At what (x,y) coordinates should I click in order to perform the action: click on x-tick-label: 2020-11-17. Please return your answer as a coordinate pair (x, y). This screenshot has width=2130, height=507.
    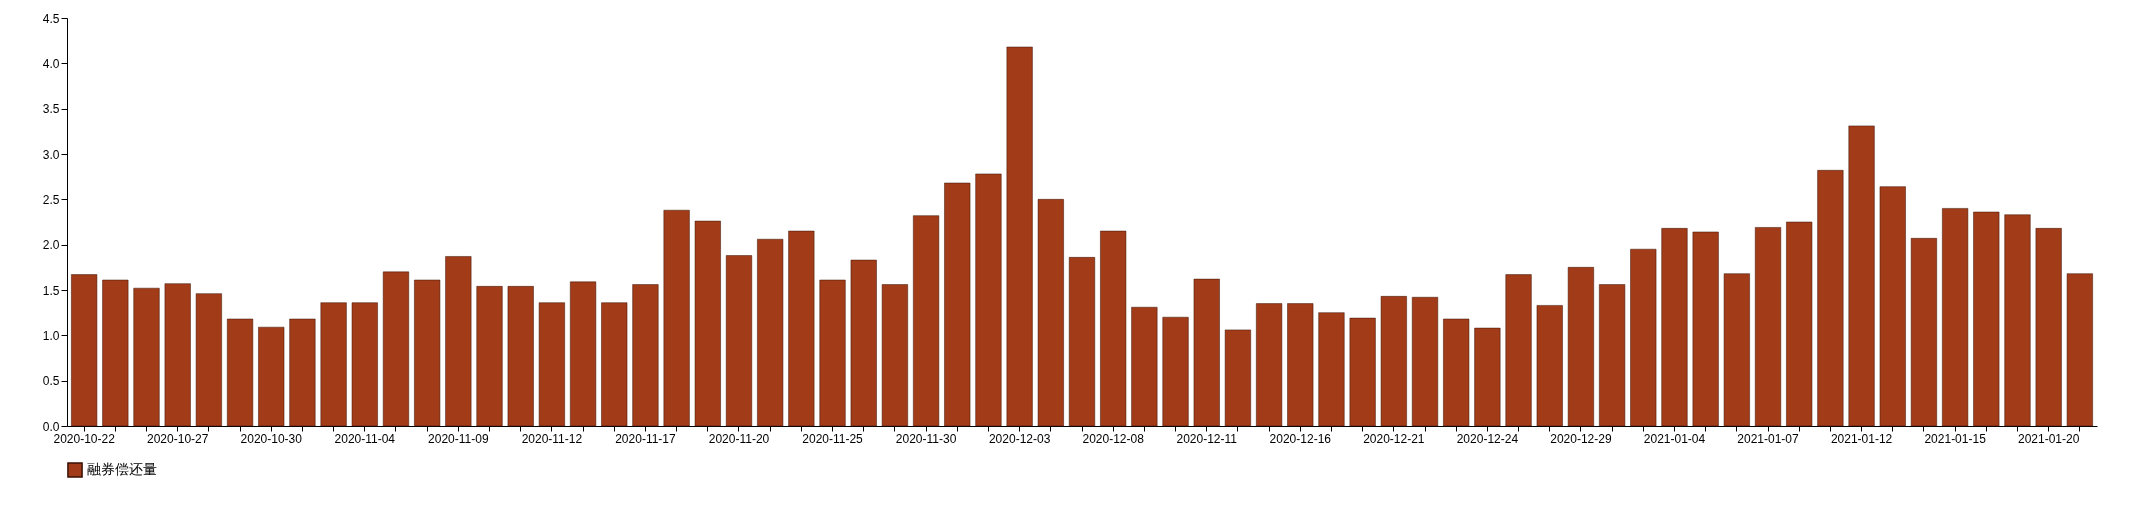
    Looking at the image, I should click on (646, 438).